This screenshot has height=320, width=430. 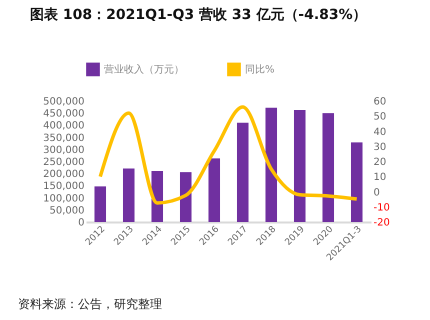 What do you see at coordinates (90, 304) in the screenshot?
I see `text: 资料来源：公告，研究整理` at bounding box center [90, 304].